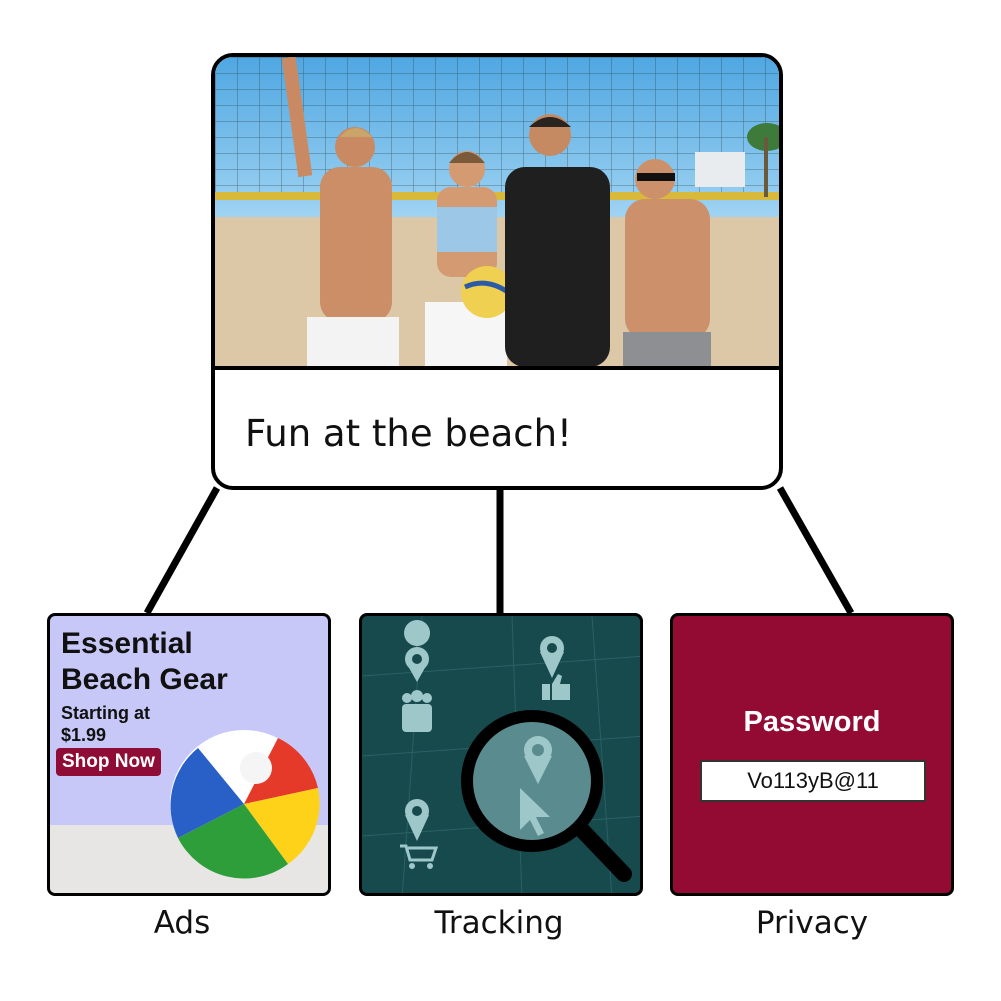  I want to click on ad-headline: Essential Beach Gear, so click(144, 662).